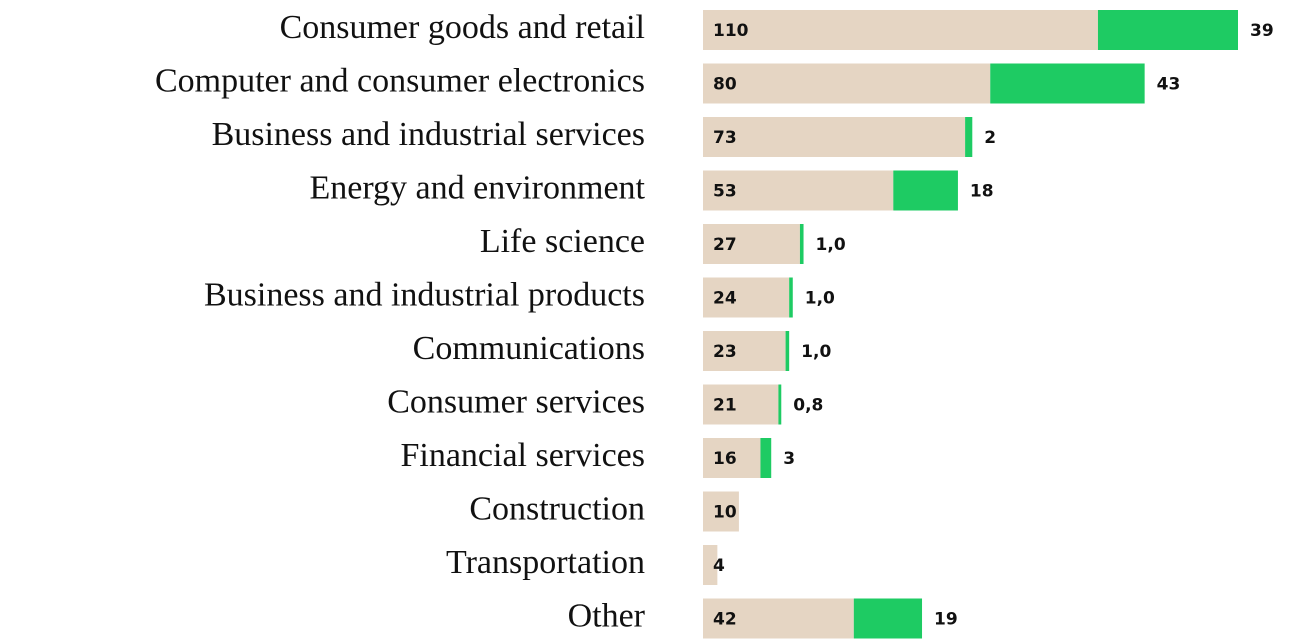 The image size is (1292, 643). I want to click on category-label: Computer and consumer electronics, so click(400, 80).